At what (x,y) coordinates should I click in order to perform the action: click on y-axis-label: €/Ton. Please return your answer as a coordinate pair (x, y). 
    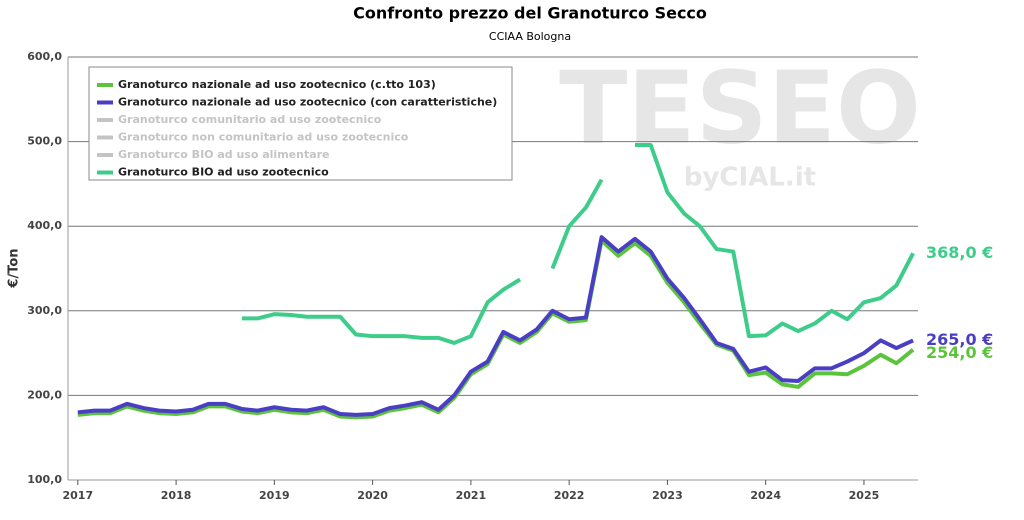
    Looking at the image, I should click on (14, 268).